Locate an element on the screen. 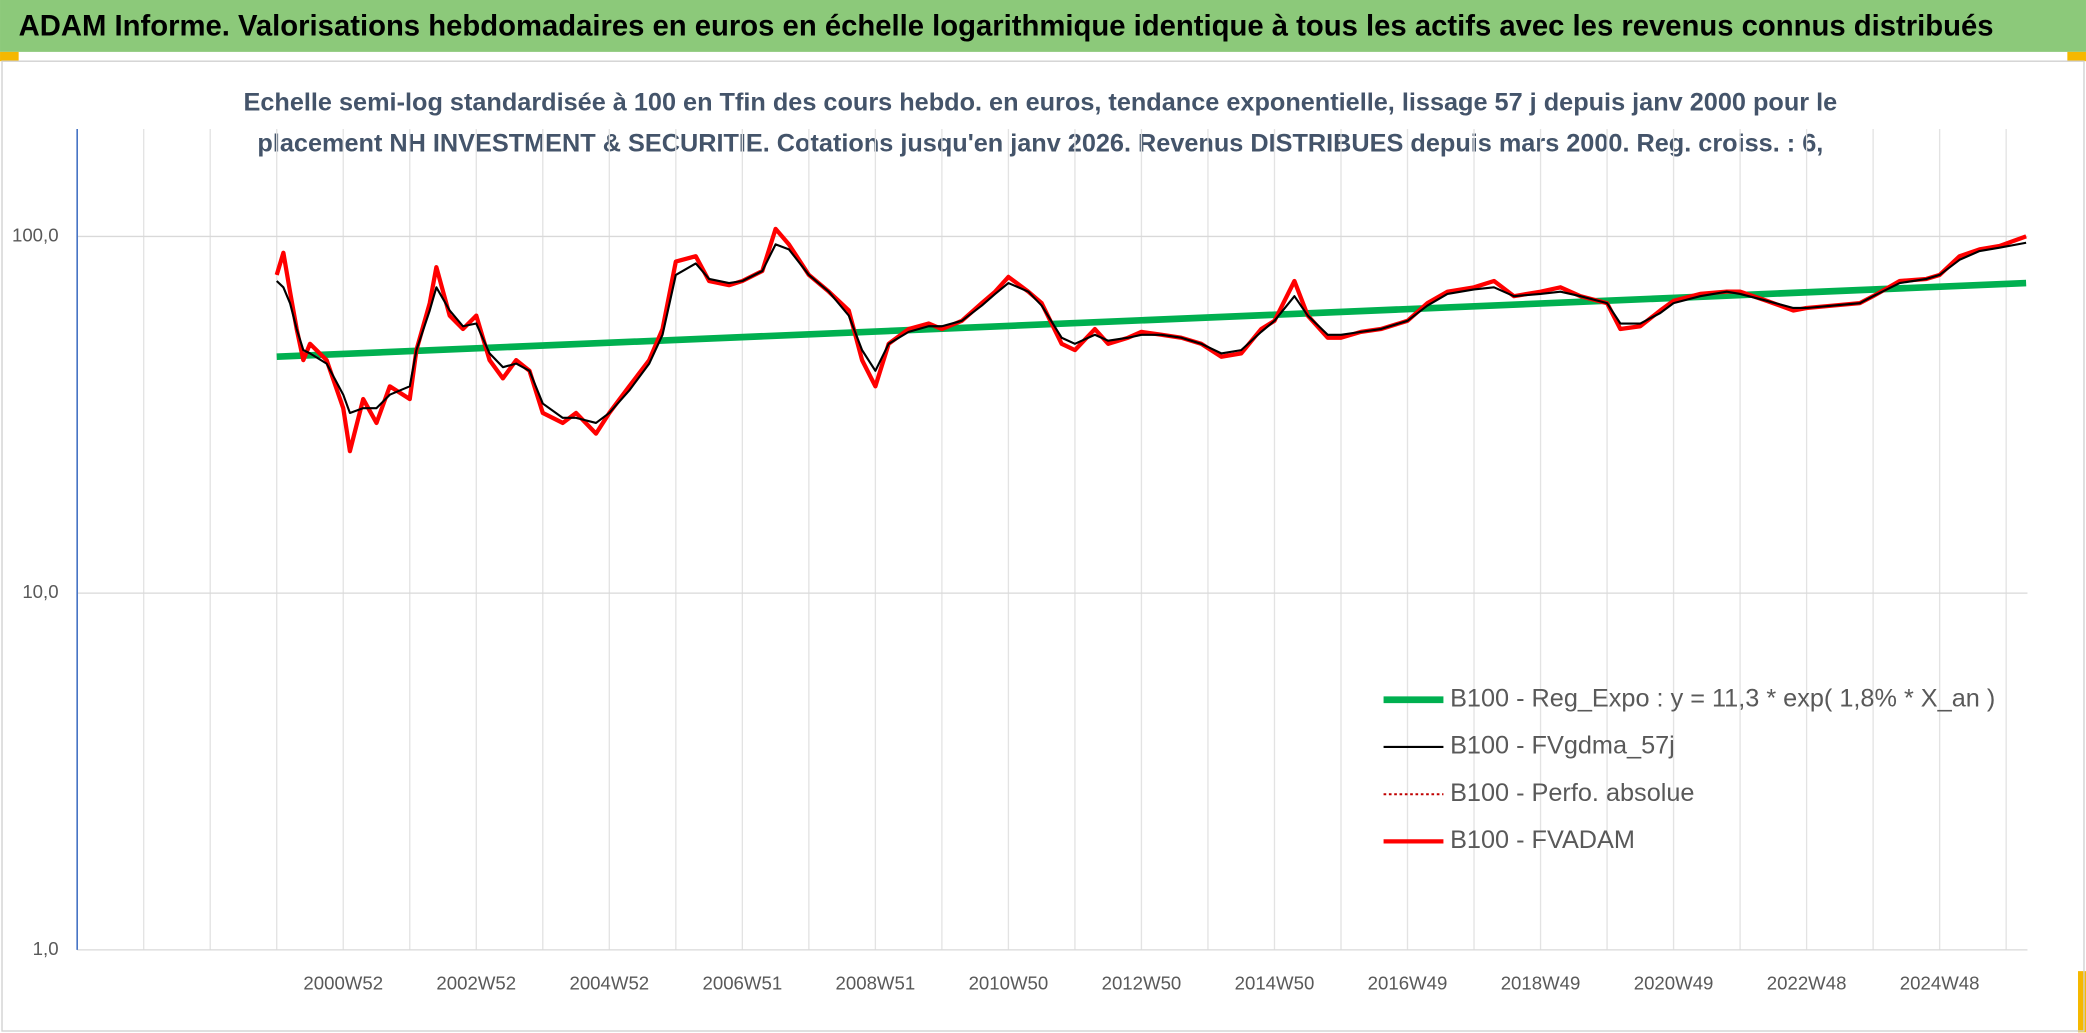 The width and height of the screenshot is (2086, 1033). legend-label: B100 - FVgdma_57j is located at coordinates (1562, 746).